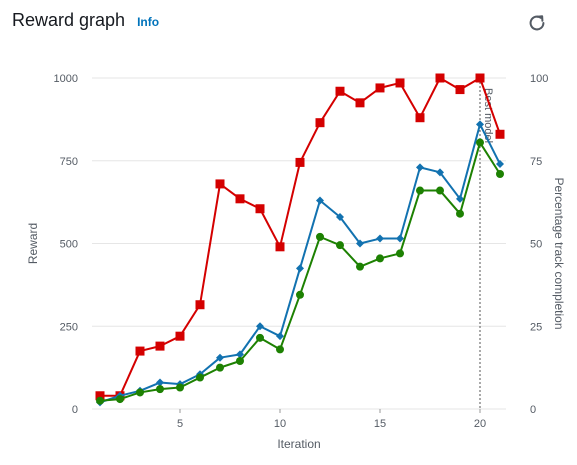  I want to click on y-tick-label: 1000, so click(66, 79).